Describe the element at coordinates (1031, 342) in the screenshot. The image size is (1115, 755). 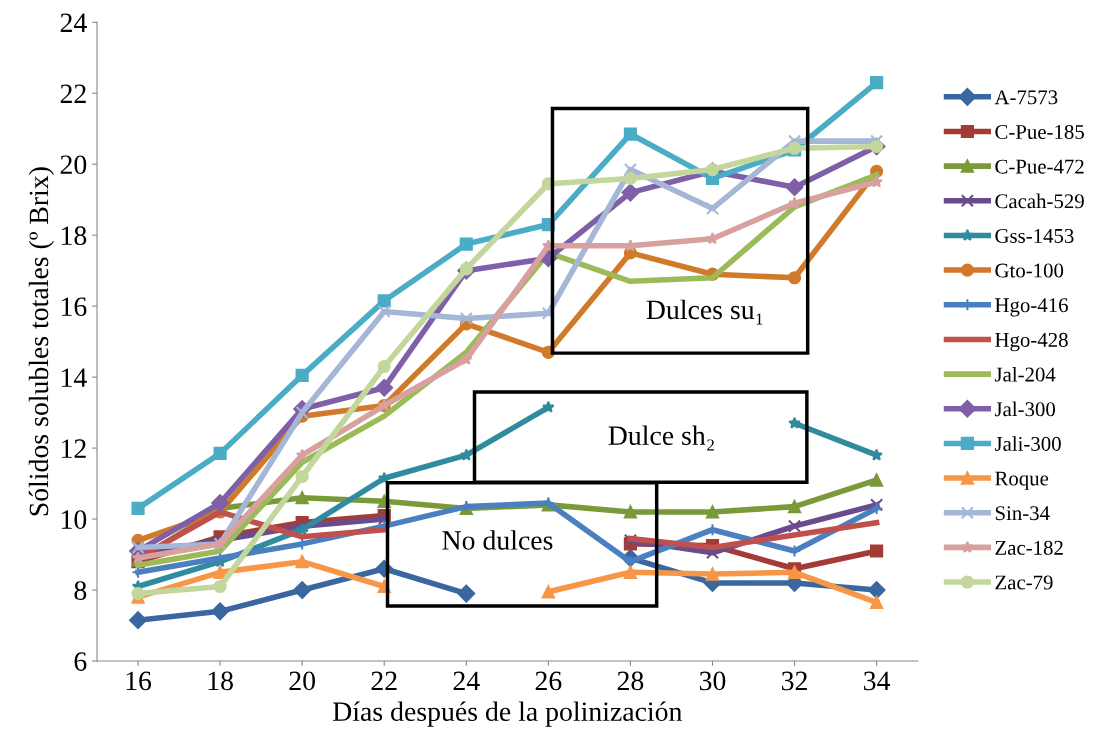
I see `legend-label: Hgo-428` at that location.